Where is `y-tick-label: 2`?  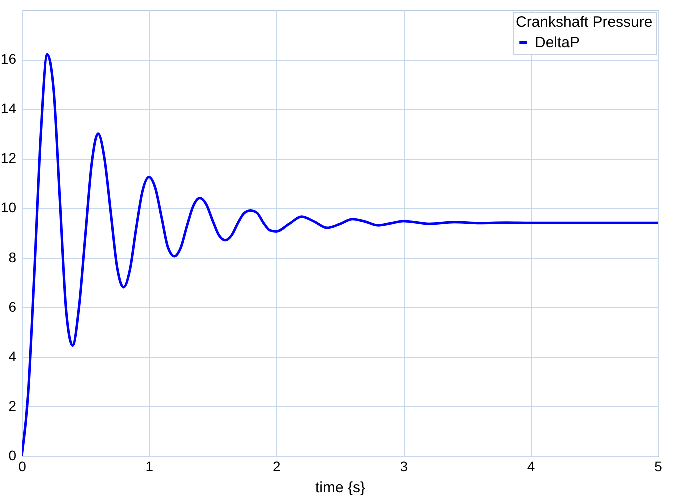 y-tick-label: 2 is located at coordinates (12, 406).